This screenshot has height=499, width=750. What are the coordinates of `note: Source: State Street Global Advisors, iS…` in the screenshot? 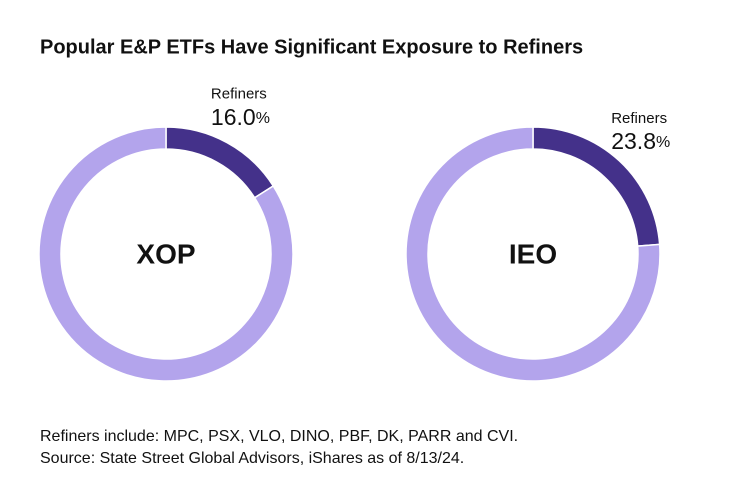 It's located at (252, 458).